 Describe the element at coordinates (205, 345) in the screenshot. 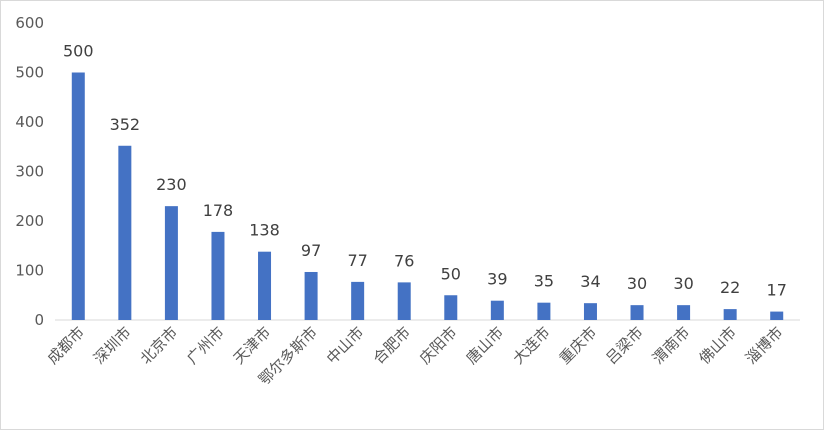

I see `category-label: 广州市` at that location.